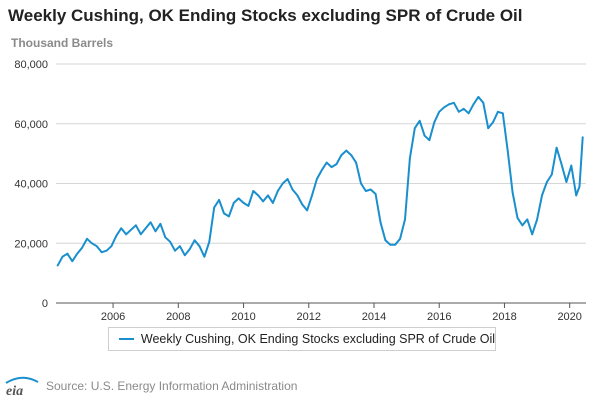  I want to click on y-tick-label: 60,000, so click(31, 125).